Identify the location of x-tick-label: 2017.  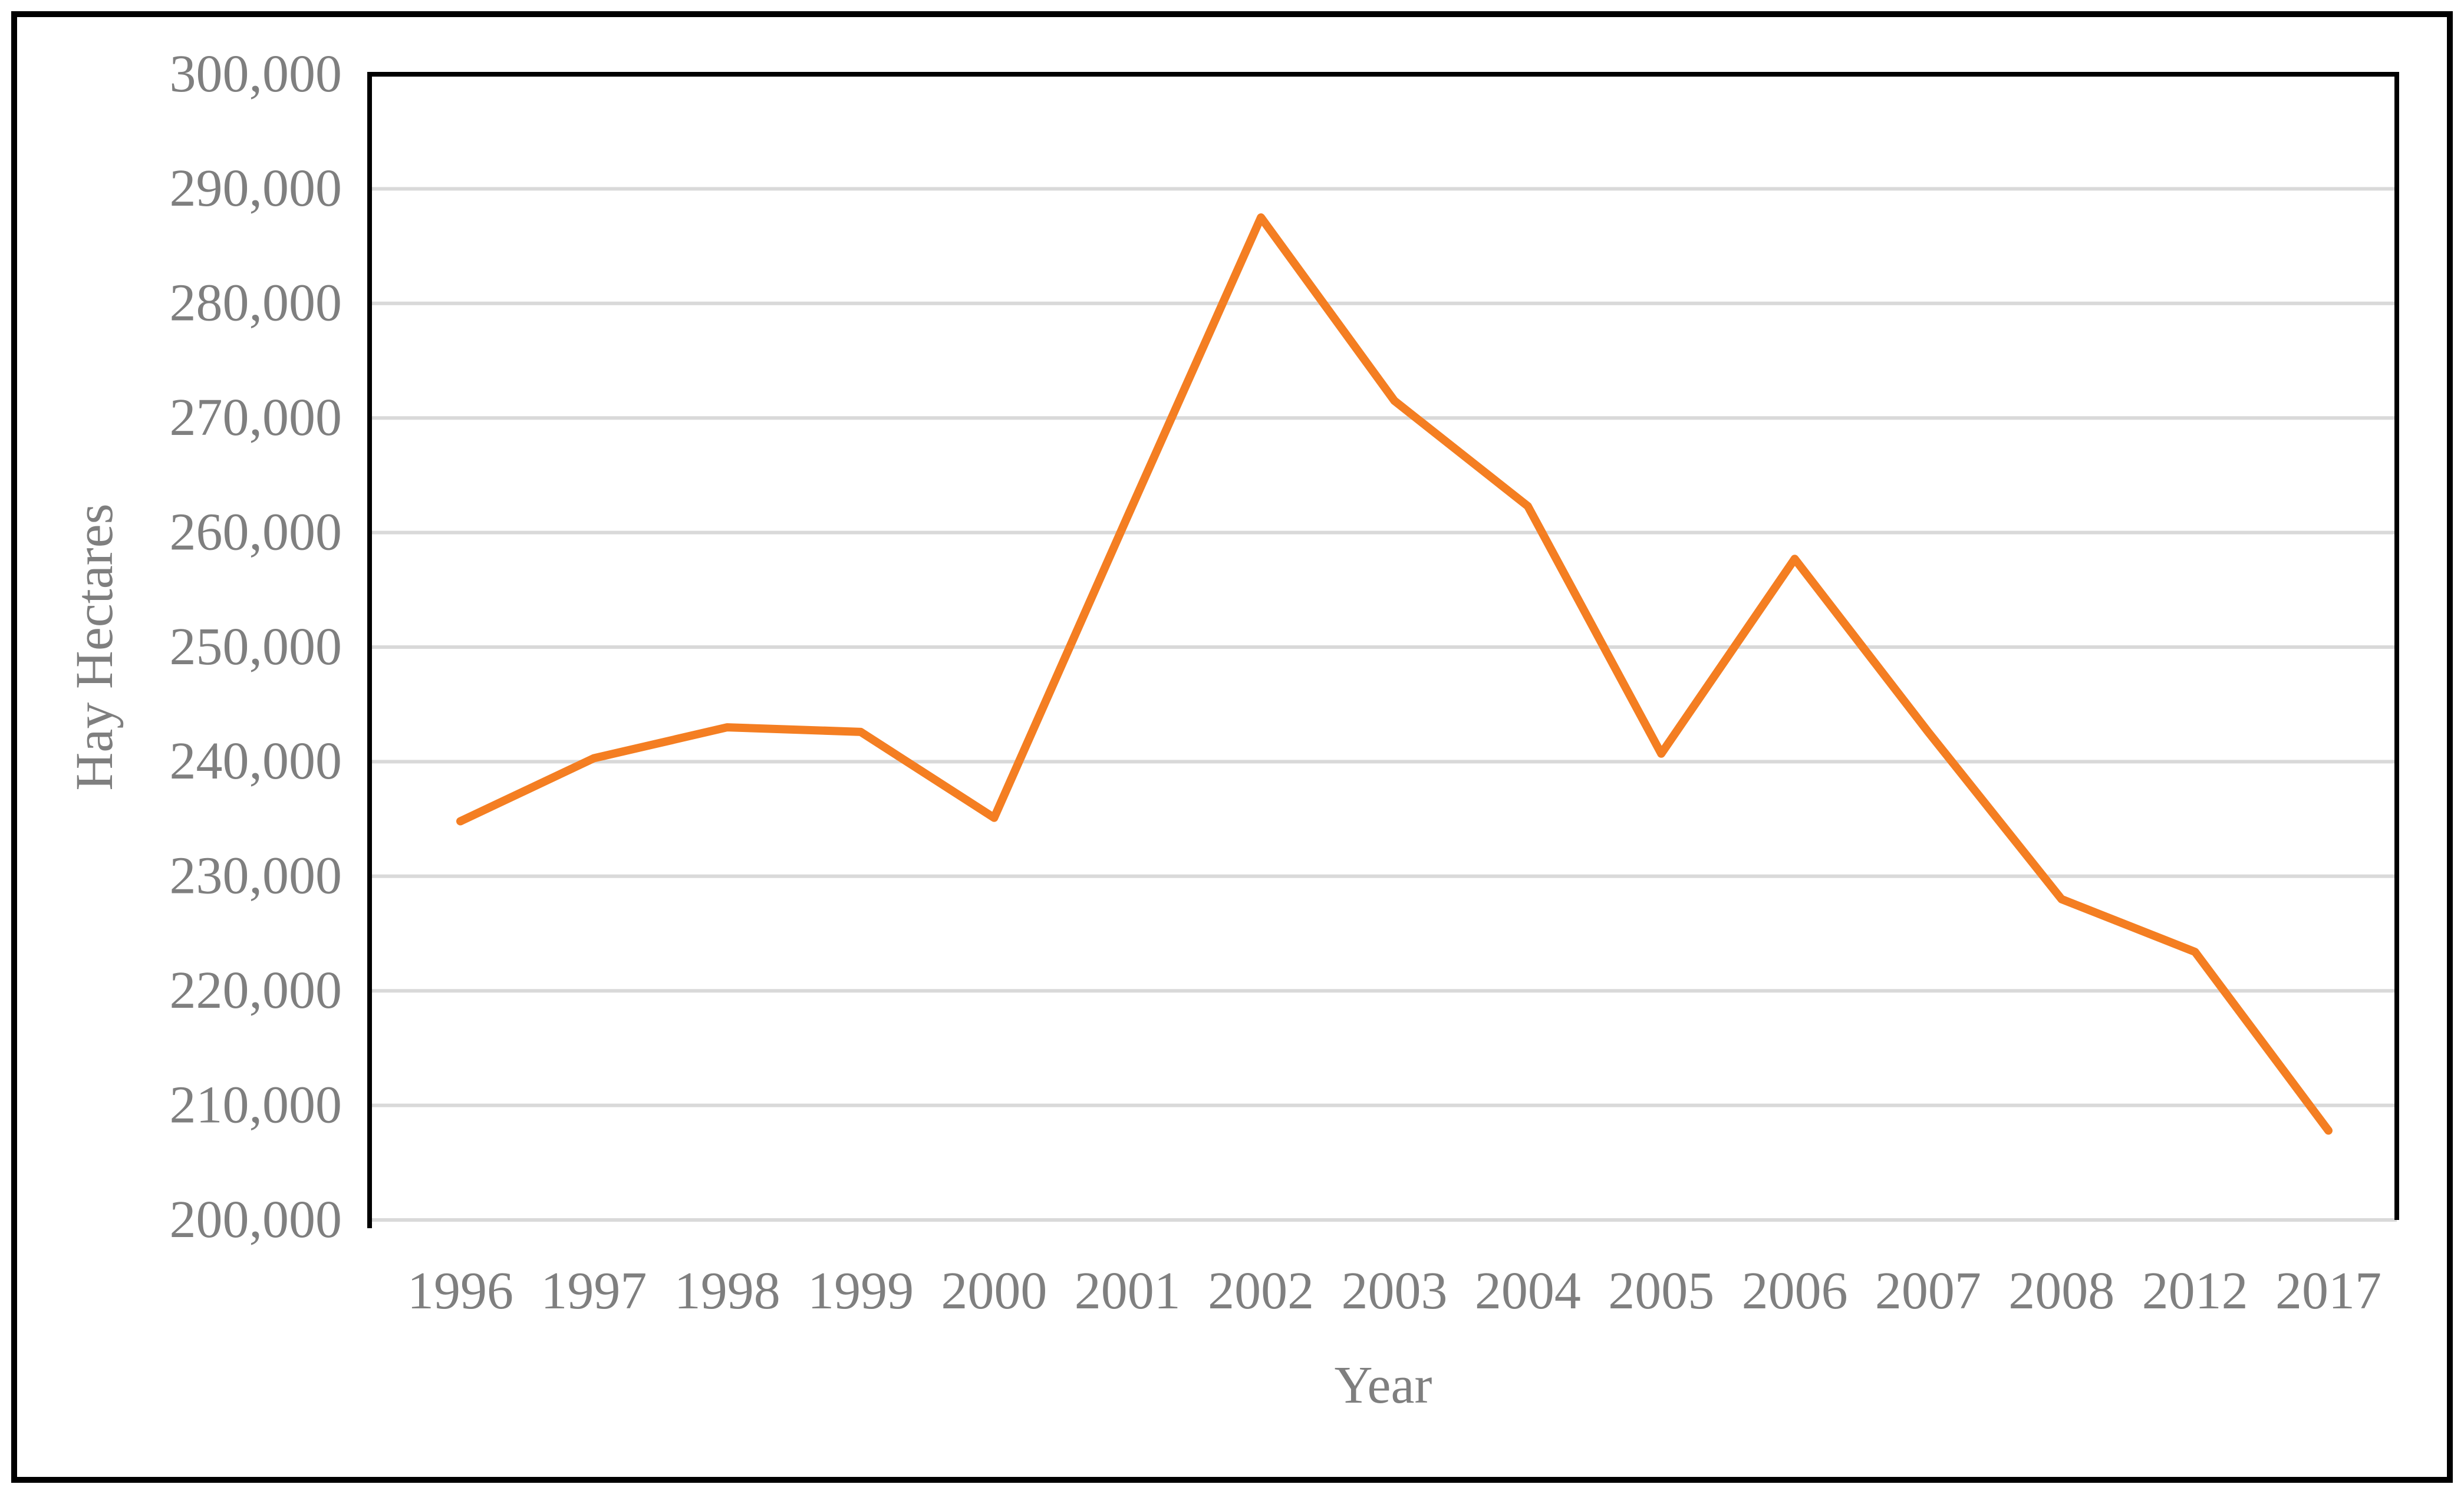
(2328, 1291).